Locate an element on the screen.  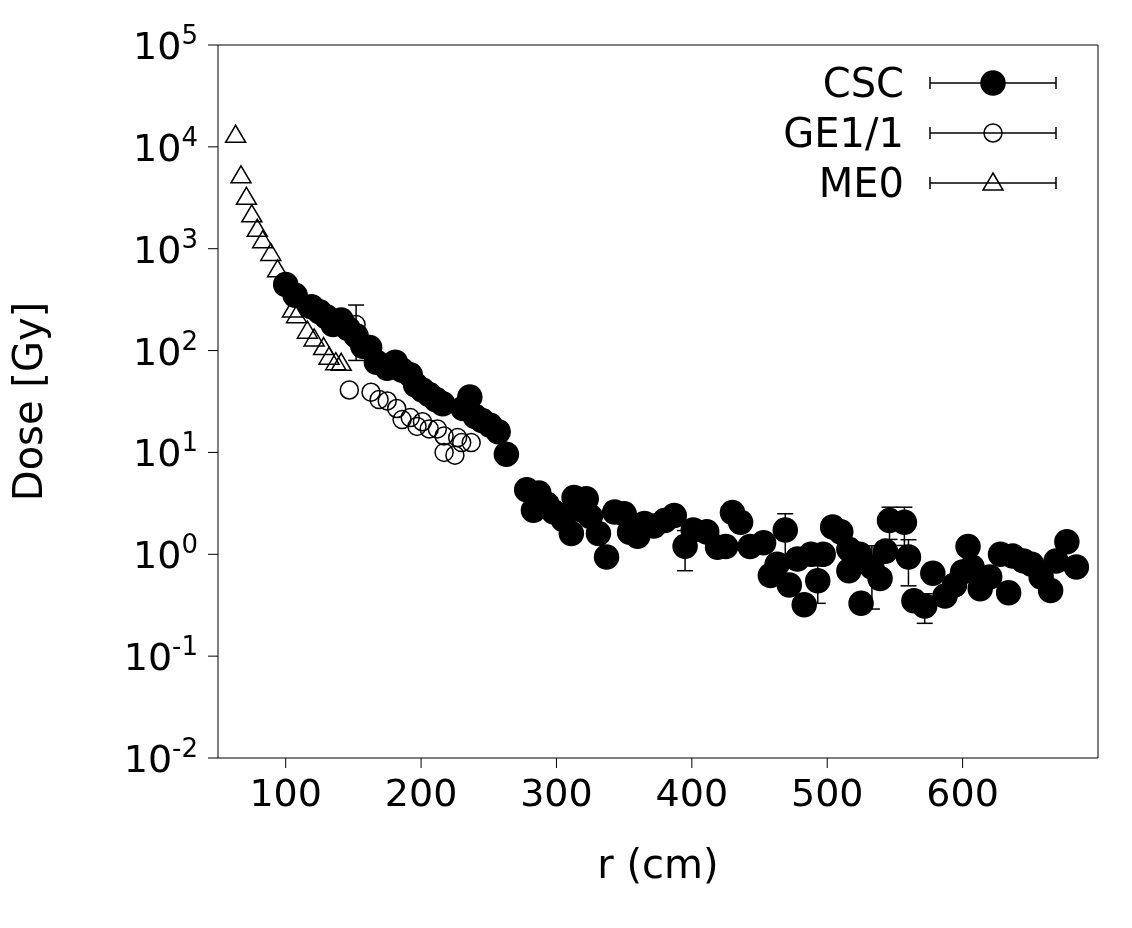
y-tick-label: 10$^{4}$ is located at coordinates (165, 145).